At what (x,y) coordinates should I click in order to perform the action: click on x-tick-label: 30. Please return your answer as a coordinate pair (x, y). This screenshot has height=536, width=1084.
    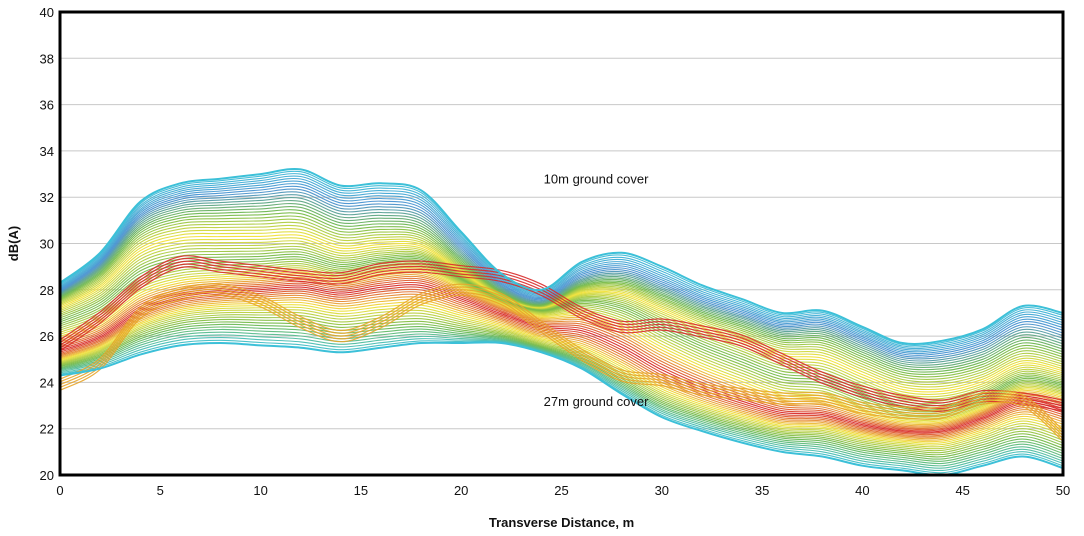
    Looking at the image, I should click on (662, 490).